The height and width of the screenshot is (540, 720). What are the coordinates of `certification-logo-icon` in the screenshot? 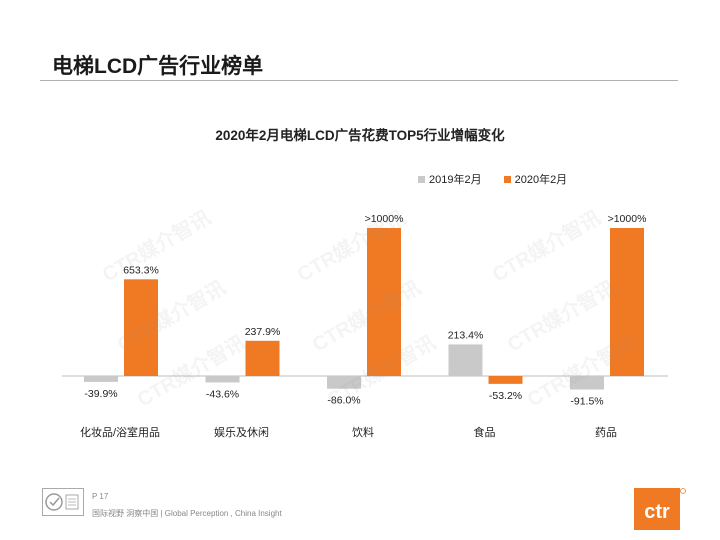 It's located at (63, 502).